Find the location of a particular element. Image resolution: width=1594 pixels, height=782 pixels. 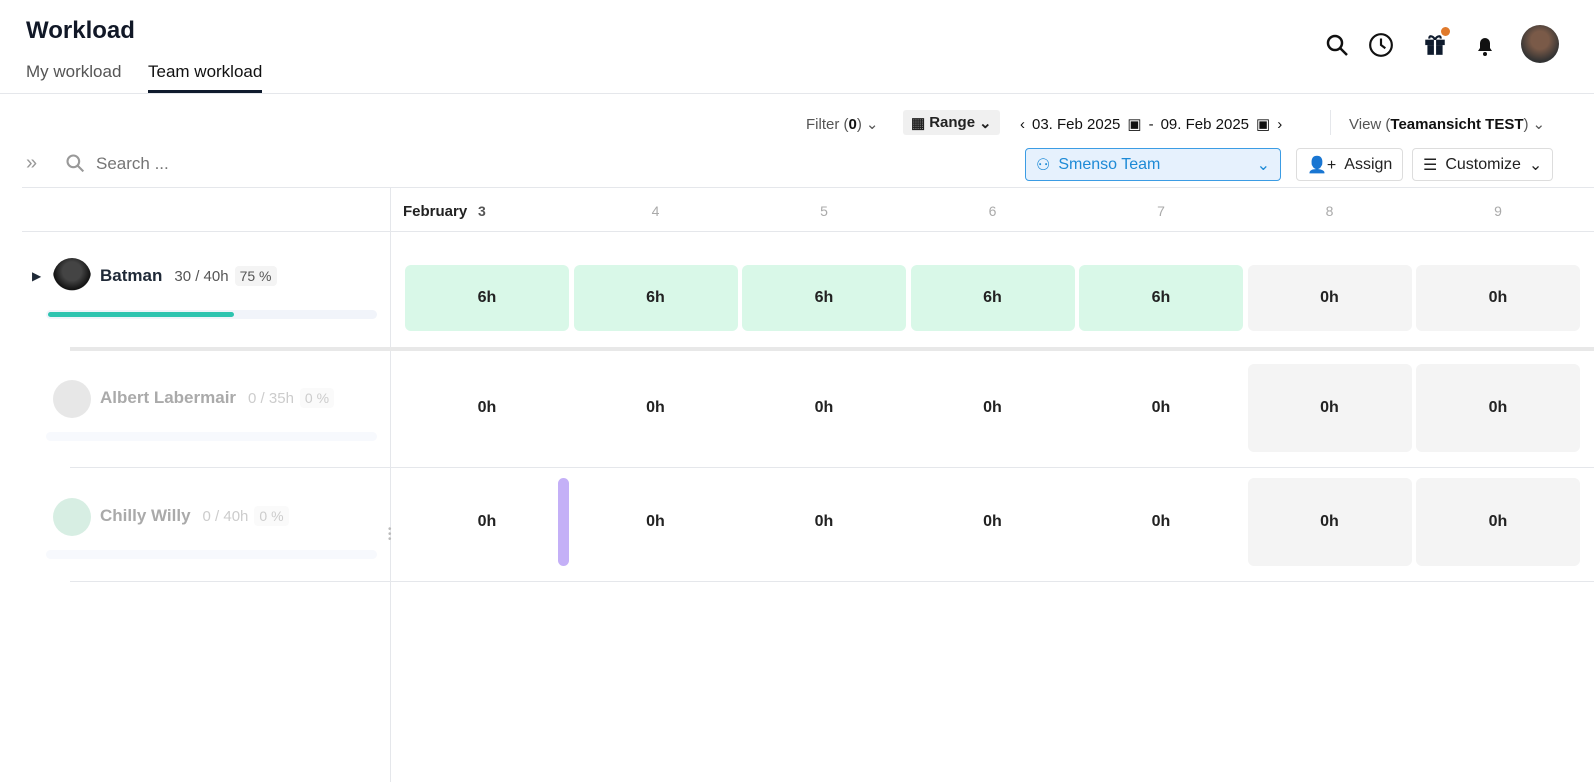

team-selector: ⚇ Smenso Team ⌄ is located at coordinates (1153, 164).